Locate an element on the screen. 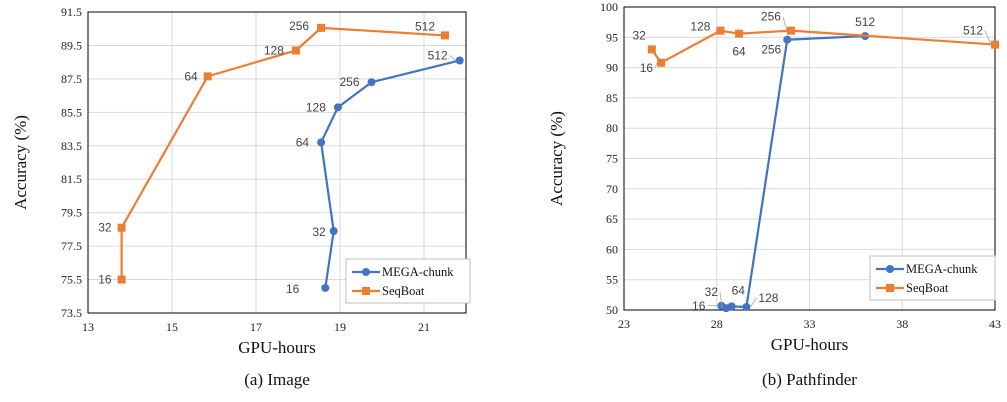 The image size is (1007, 402). x-tick-label: 38 is located at coordinates (902, 324).